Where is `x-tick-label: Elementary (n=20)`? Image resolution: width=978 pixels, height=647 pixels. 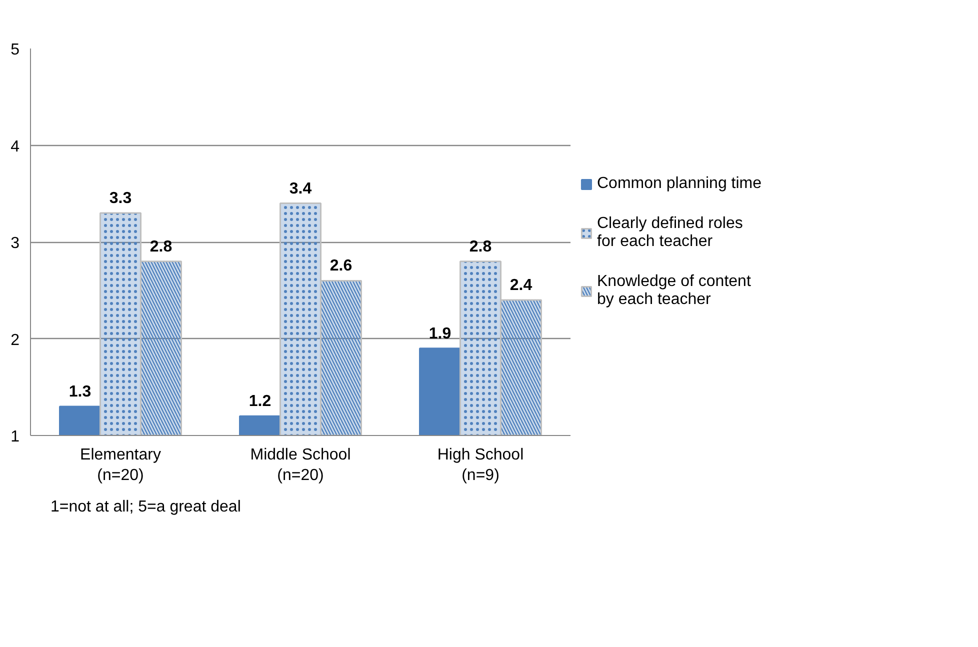 x-tick-label: Elementary (n=20) is located at coordinates (120, 465).